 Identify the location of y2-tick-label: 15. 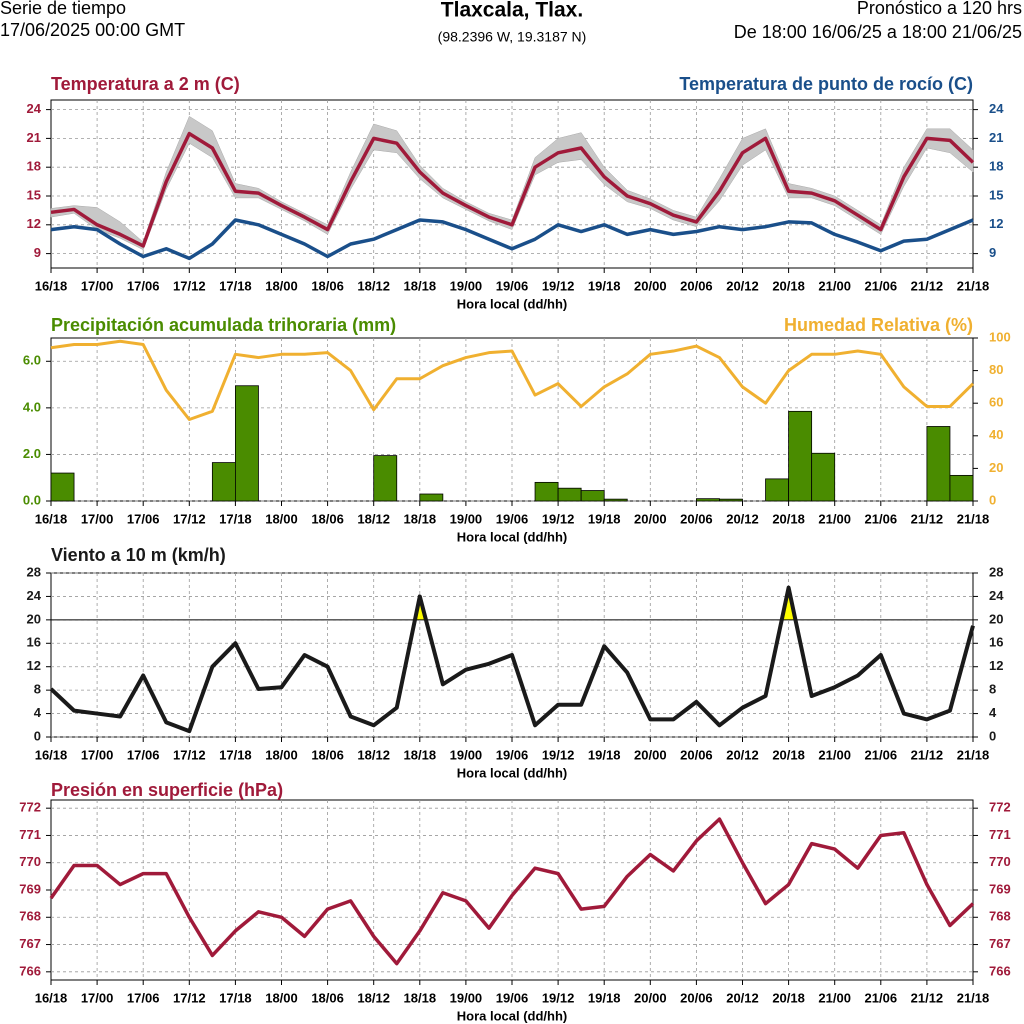
(996, 194).